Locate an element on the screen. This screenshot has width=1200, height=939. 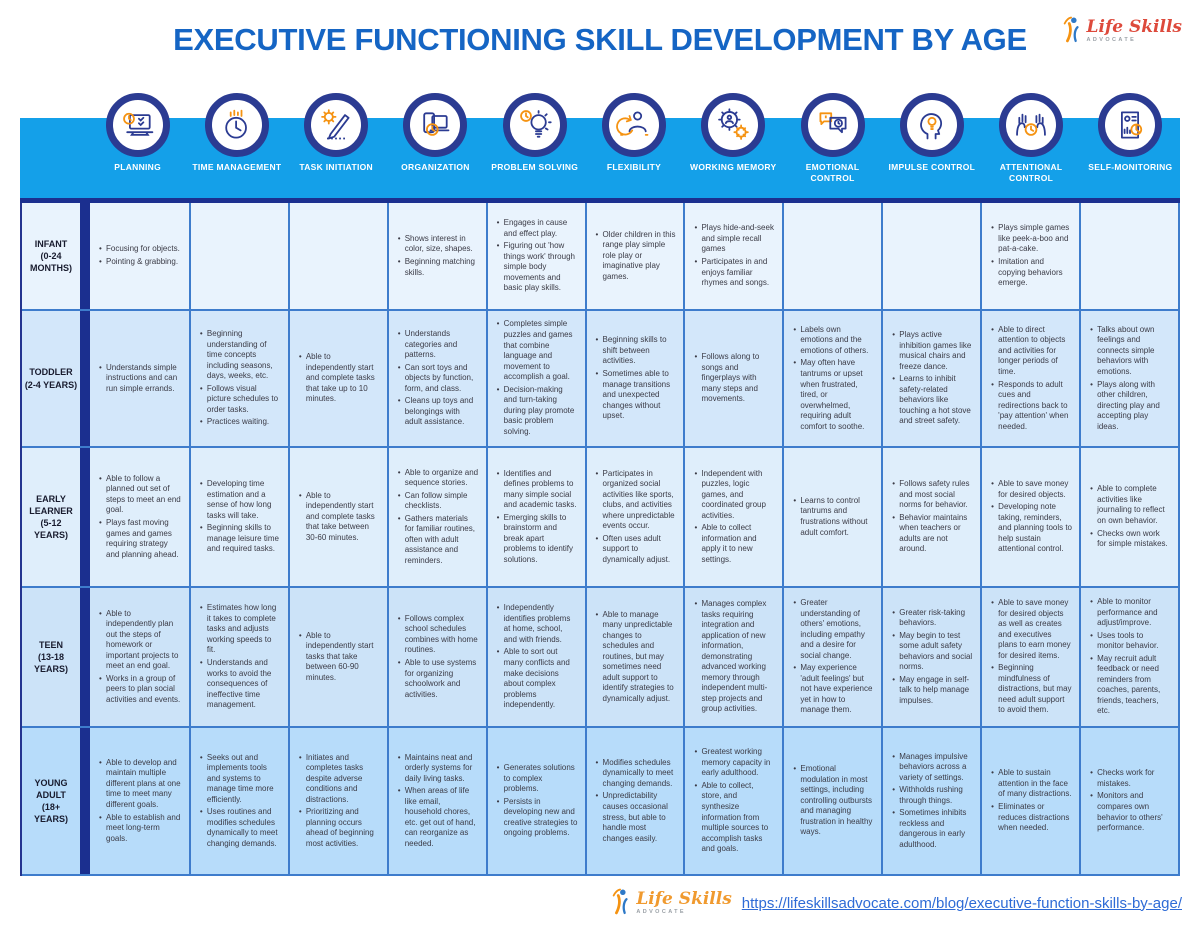
skill-label: SELF-MONITORING is located at coordinates (1130, 167).